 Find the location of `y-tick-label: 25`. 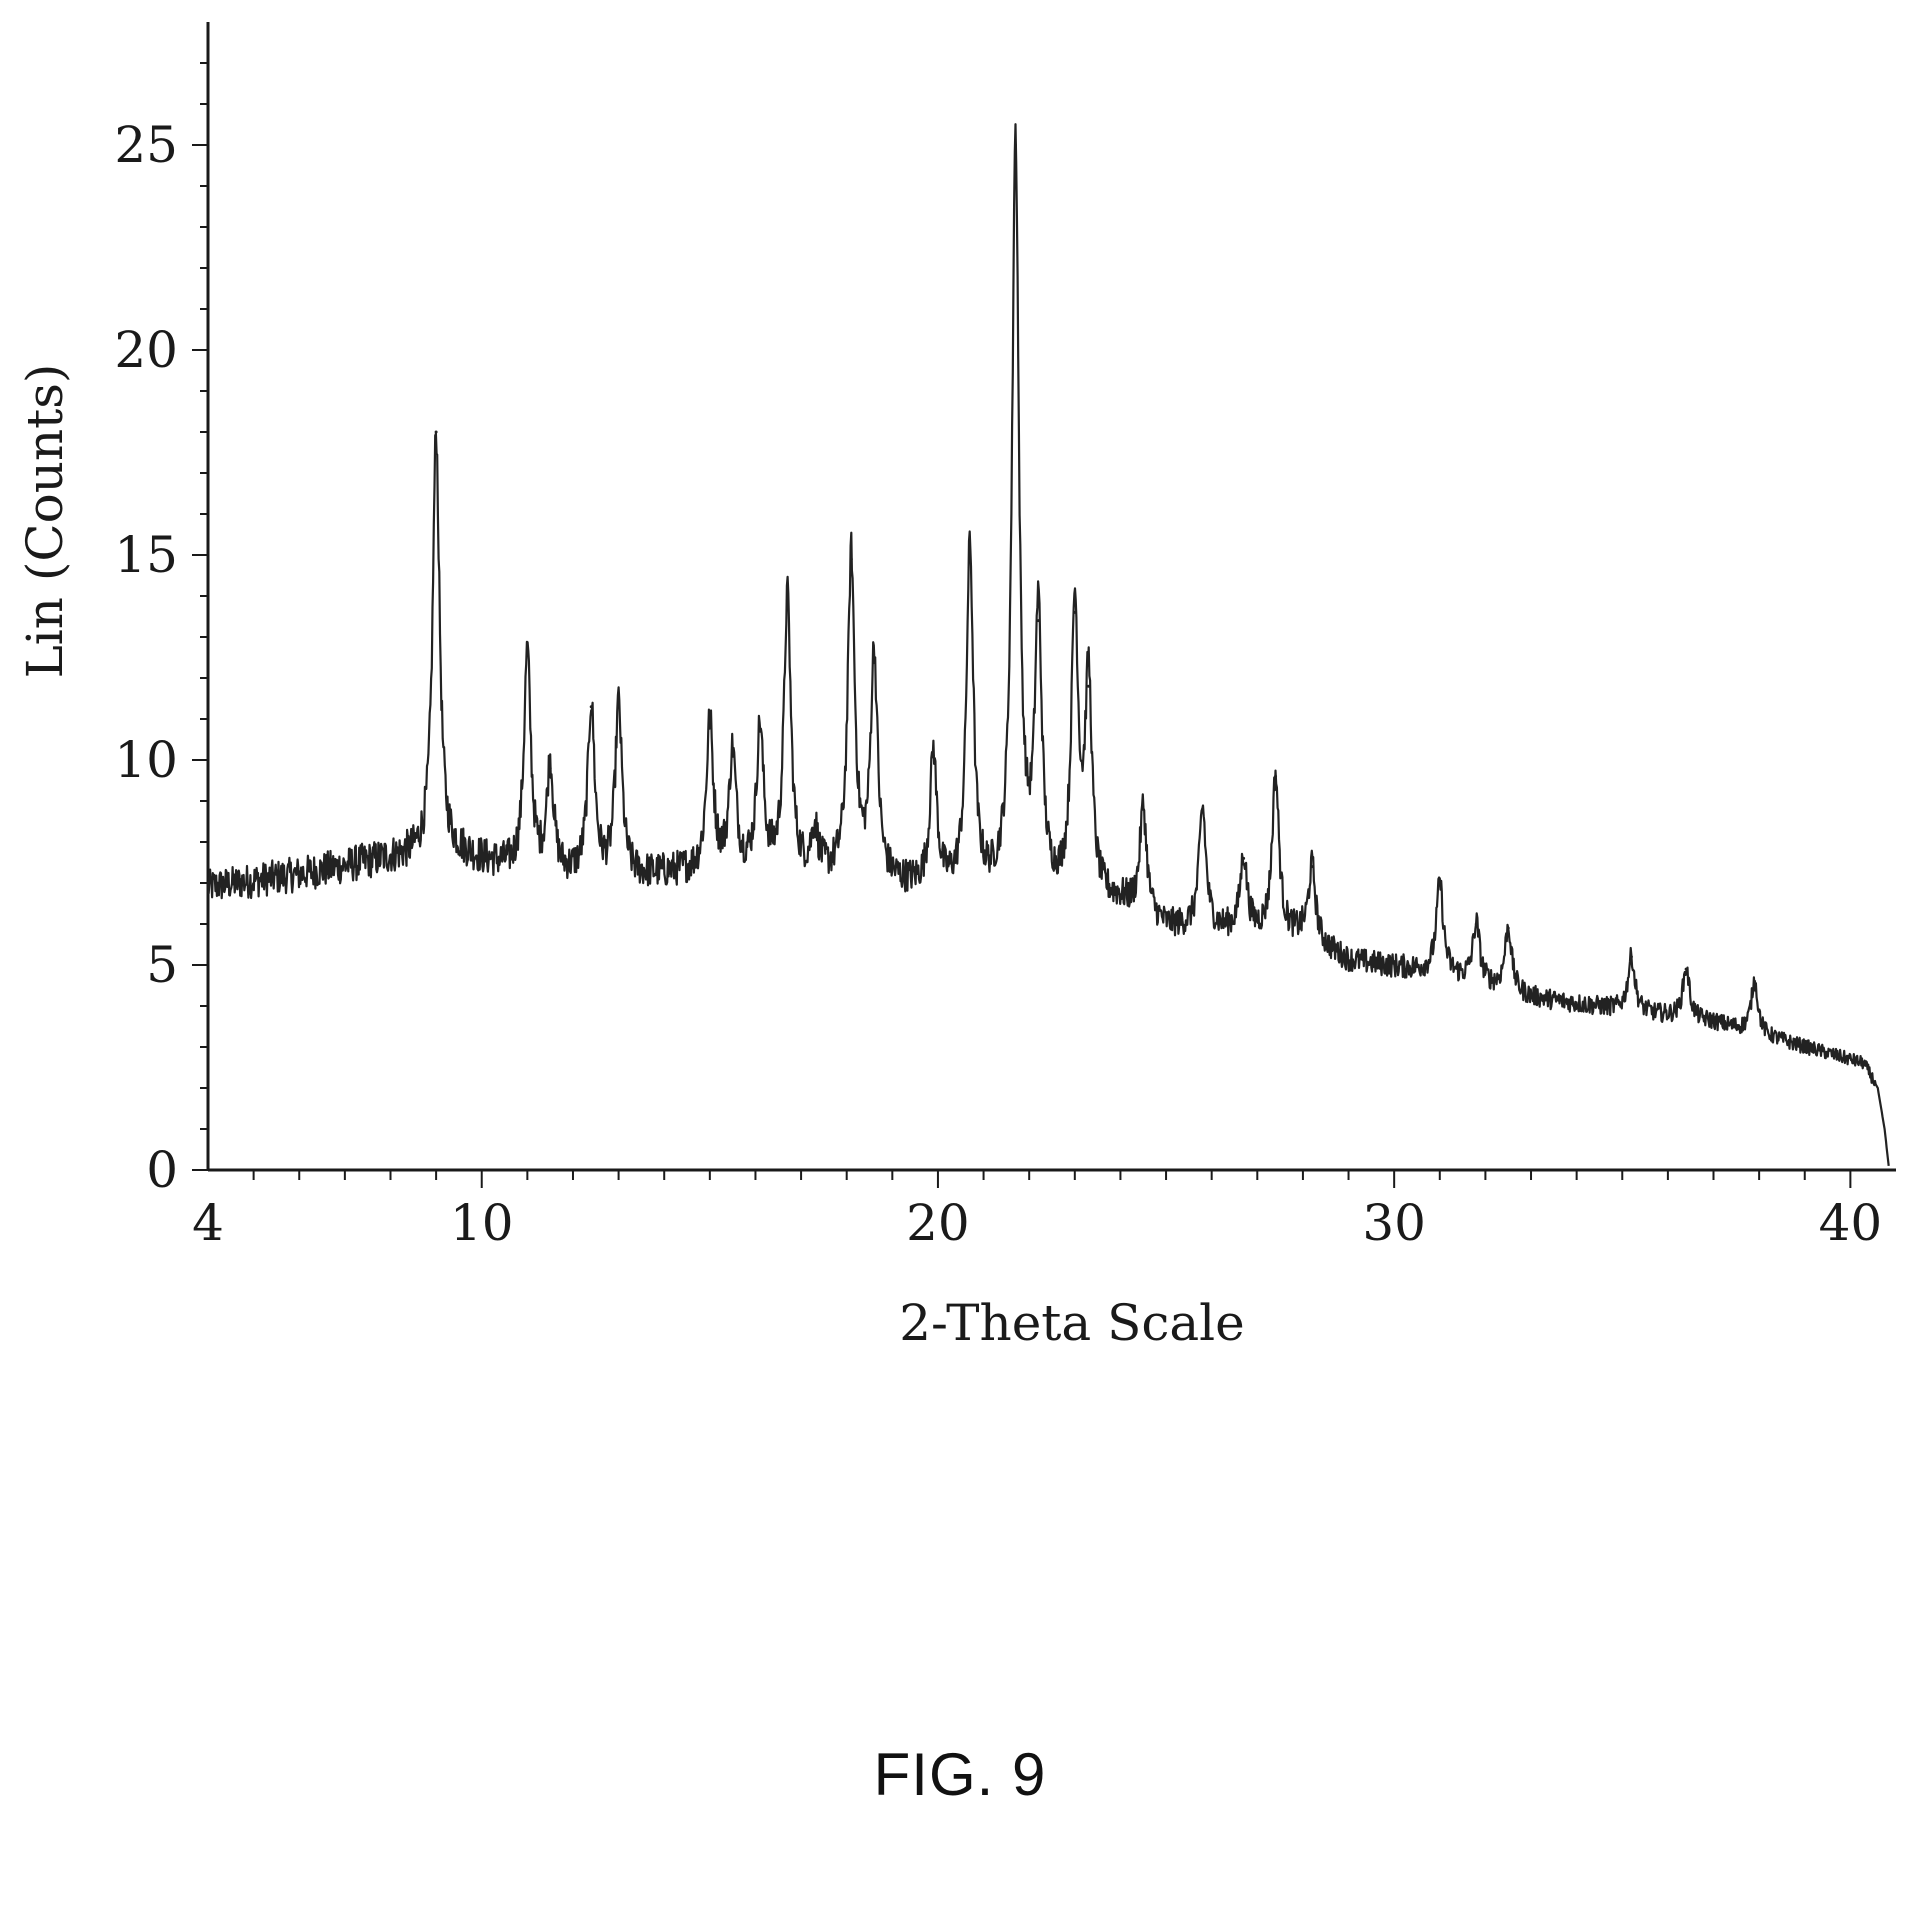

y-tick-label: 25 is located at coordinates (146, 145).